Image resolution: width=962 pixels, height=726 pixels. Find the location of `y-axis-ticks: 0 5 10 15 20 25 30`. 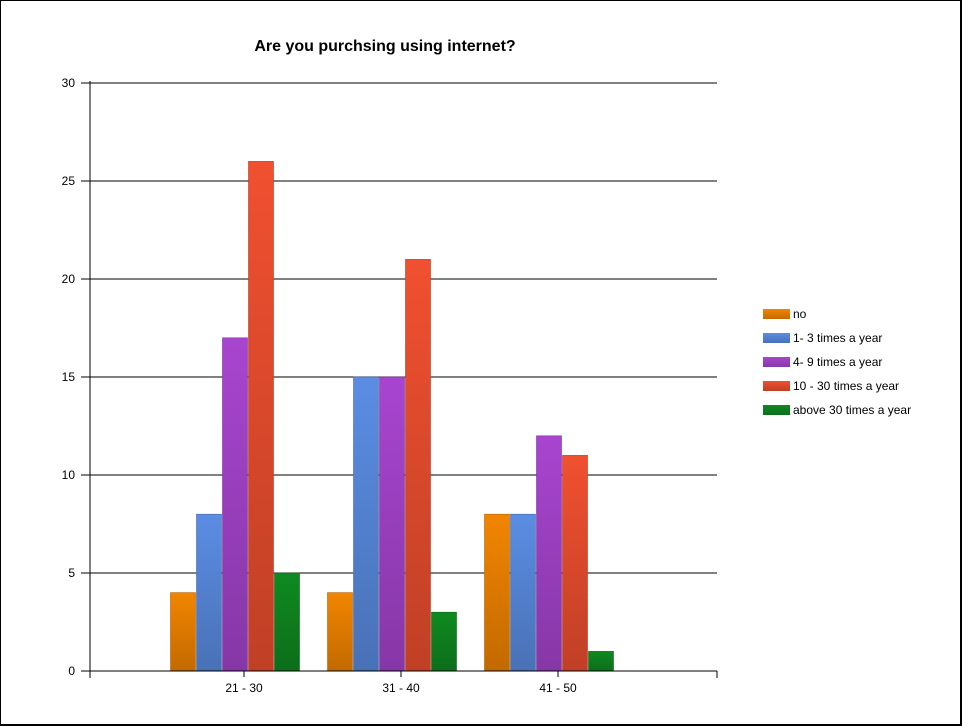

y-axis-ticks: 0 5 10 15 20 25 30 is located at coordinates (69, 377).